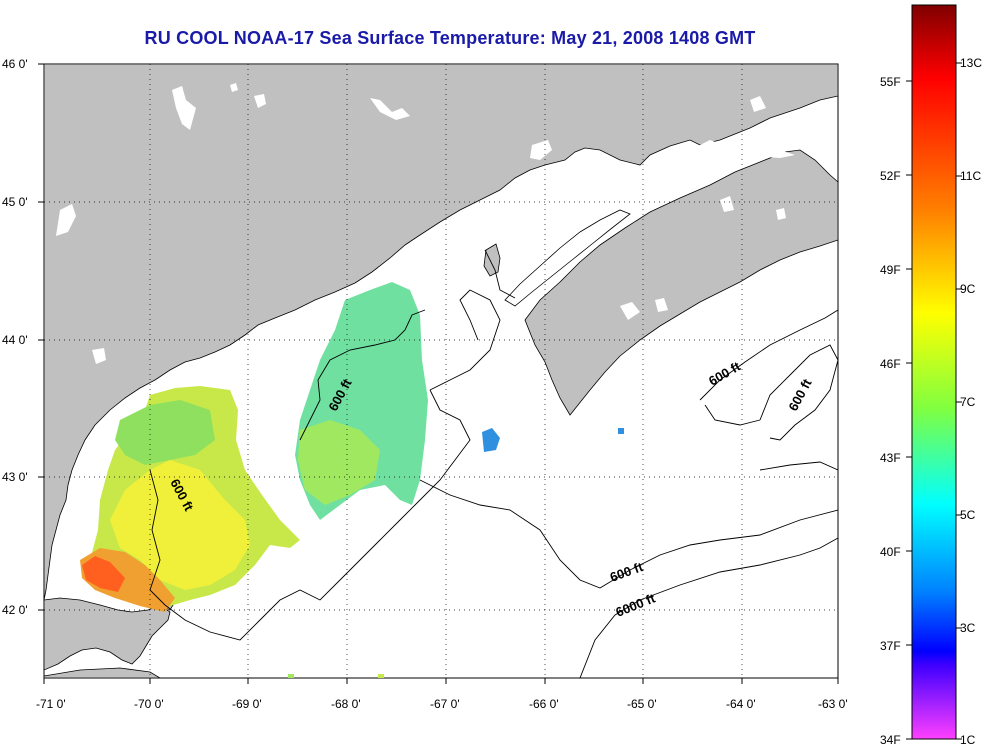  I want to click on lon-tick-label: -66 0', so click(544, 704).